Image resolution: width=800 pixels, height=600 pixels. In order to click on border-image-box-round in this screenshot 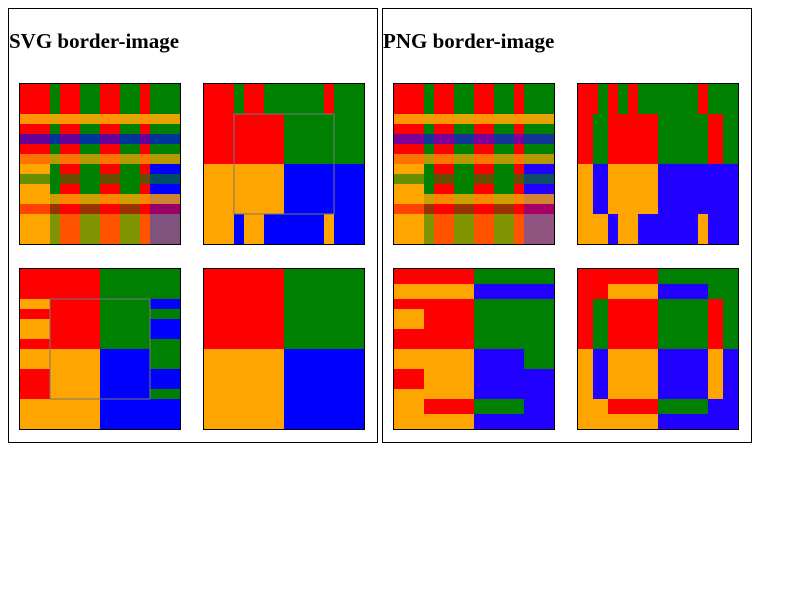, I will do `click(658, 164)`.